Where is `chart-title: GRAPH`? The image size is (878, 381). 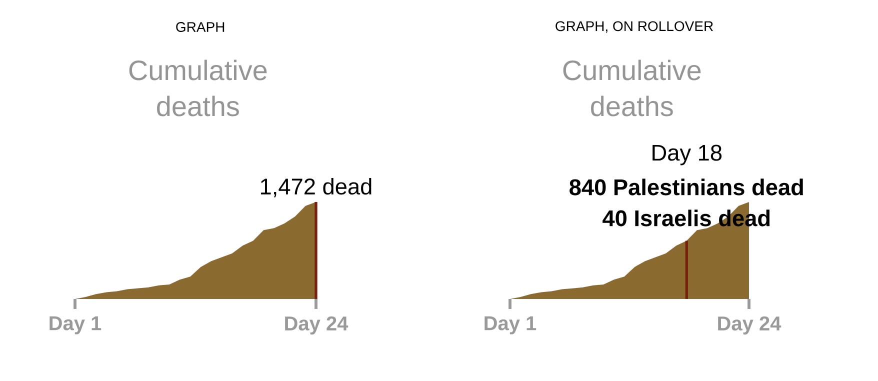
chart-title: GRAPH is located at coordinates (200, 27).